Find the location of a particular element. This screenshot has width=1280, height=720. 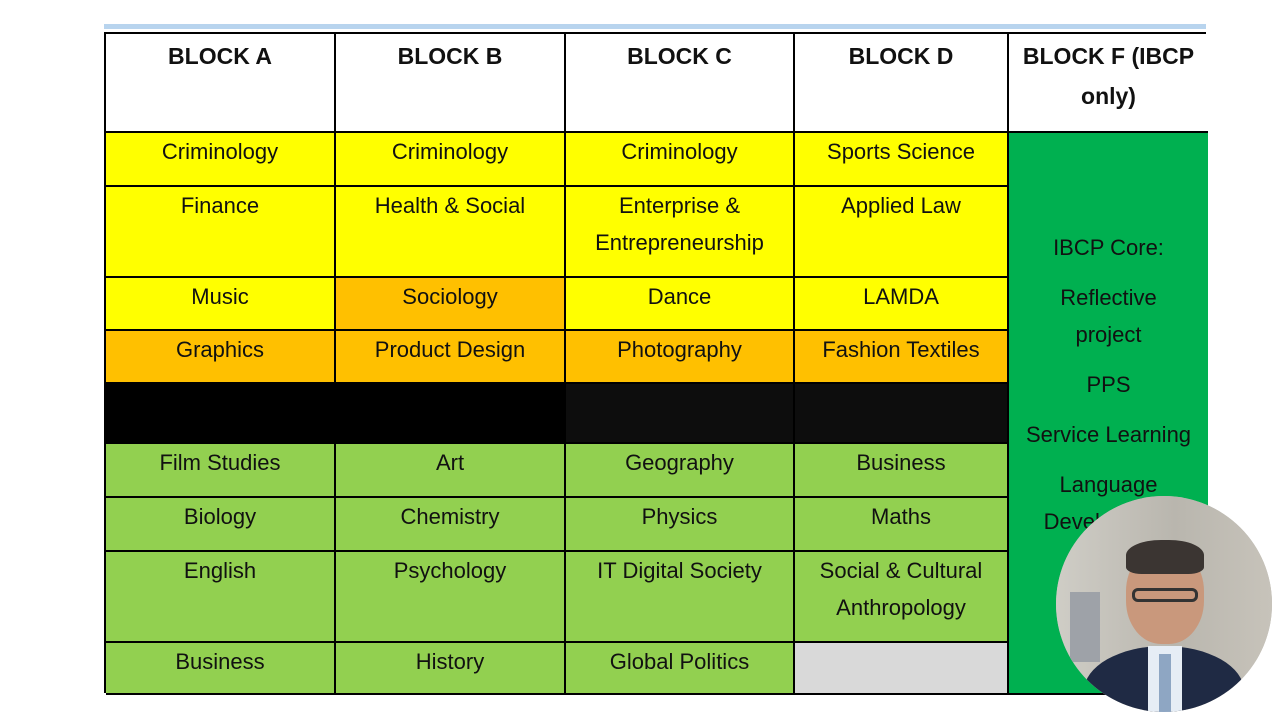

table-cell: Health & Social is located at coordinates (451, 232).